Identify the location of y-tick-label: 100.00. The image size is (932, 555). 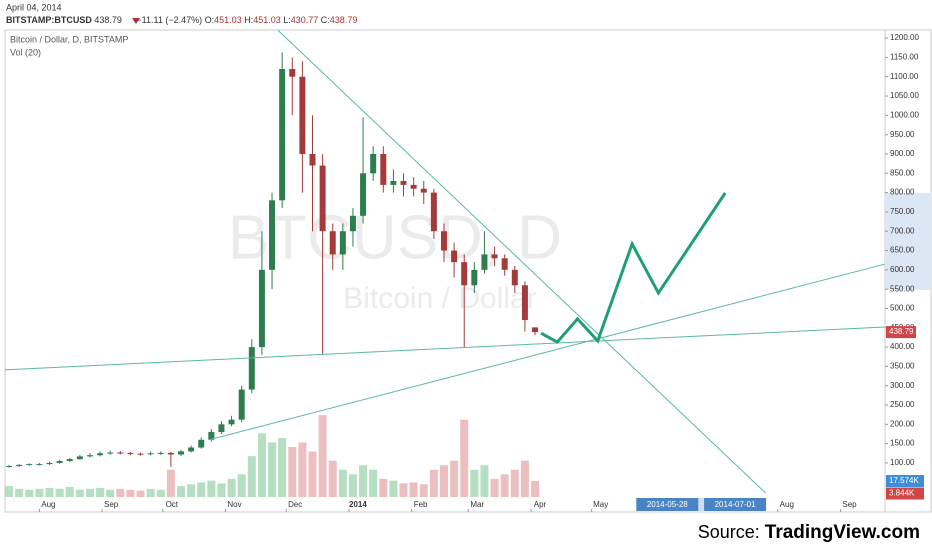
(902, 462).